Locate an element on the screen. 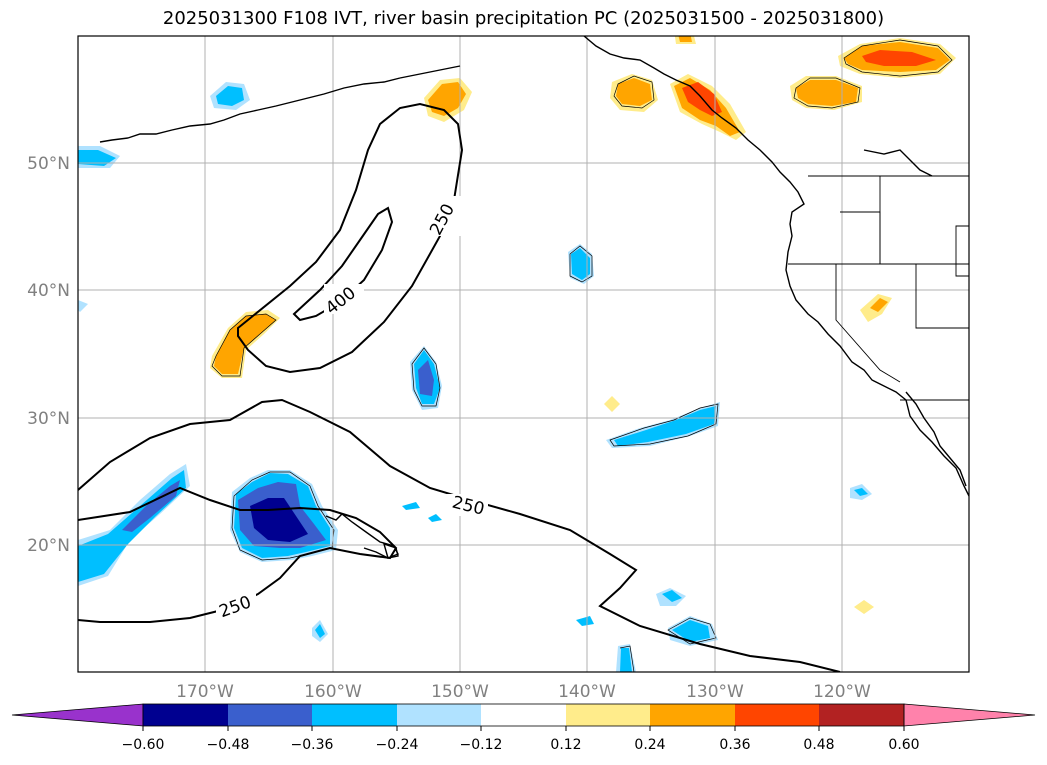 The image size is (1047, 765). colorbar-lower-extension is located at coordinates (77, 715).